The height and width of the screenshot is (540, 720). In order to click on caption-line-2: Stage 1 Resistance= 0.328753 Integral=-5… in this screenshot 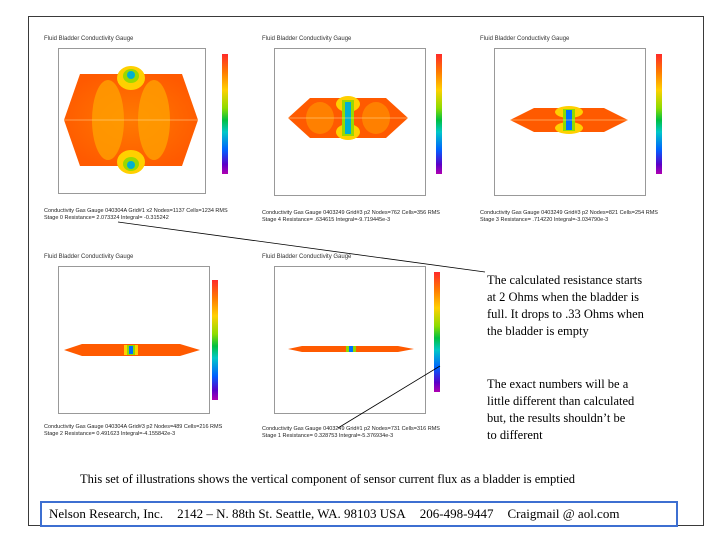, I will do `click(328, 436)`.